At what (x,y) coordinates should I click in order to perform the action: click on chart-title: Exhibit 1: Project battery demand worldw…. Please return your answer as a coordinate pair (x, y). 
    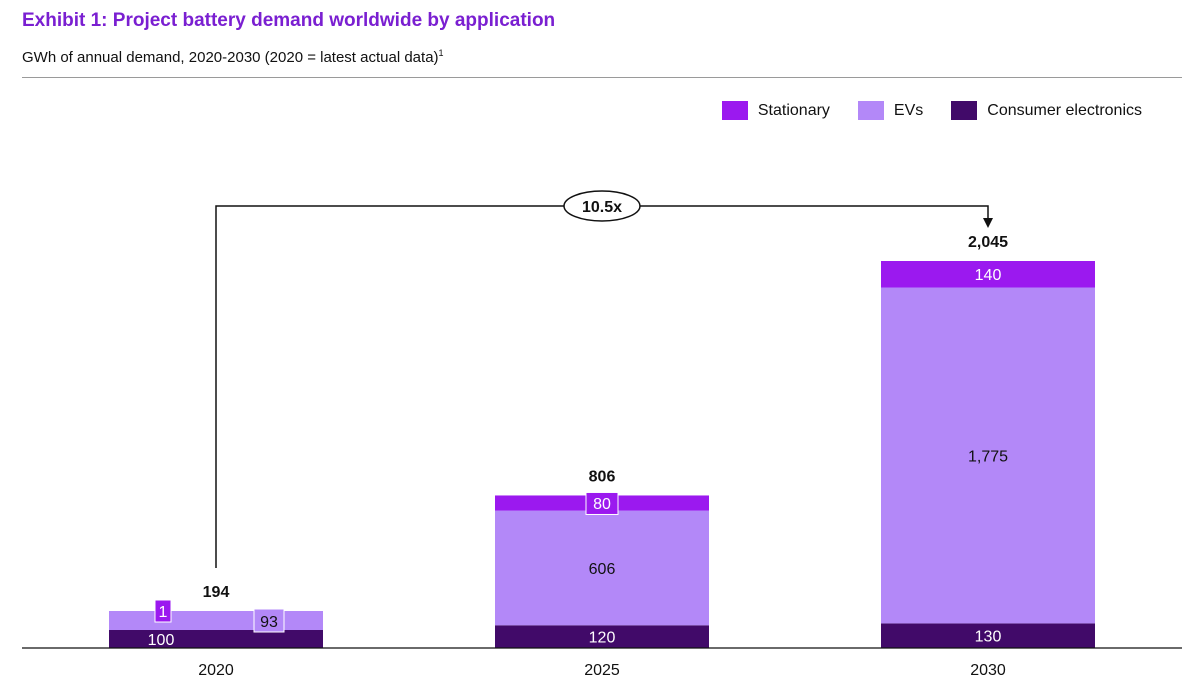
    Looking at the image, I should click on (289, 20).